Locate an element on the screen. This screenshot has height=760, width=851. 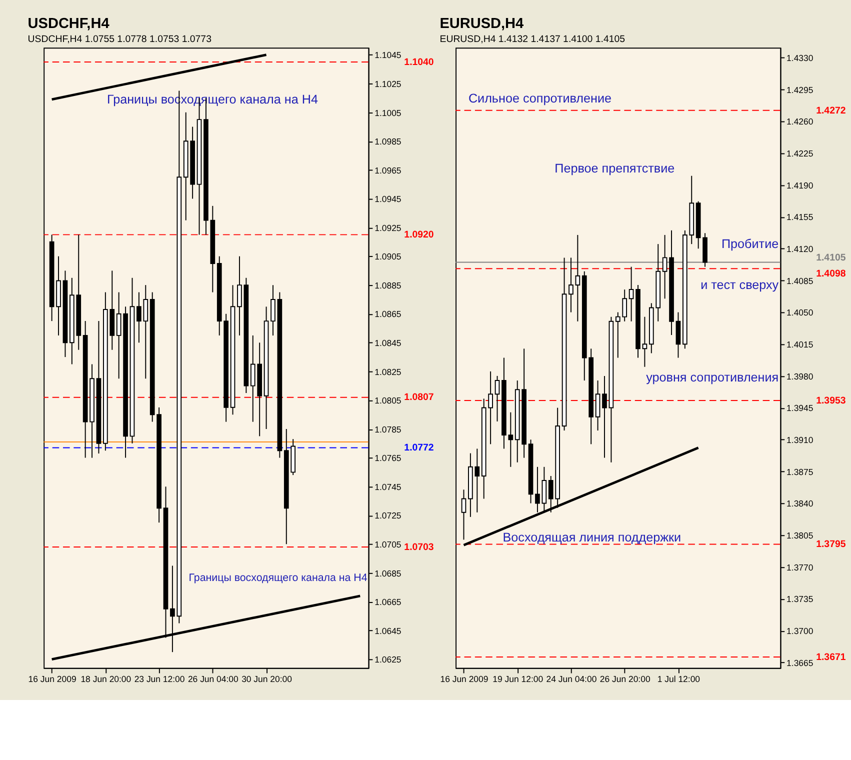
x-tick-label: 1 Jul 12:00 is located at coordinates (678, 679).